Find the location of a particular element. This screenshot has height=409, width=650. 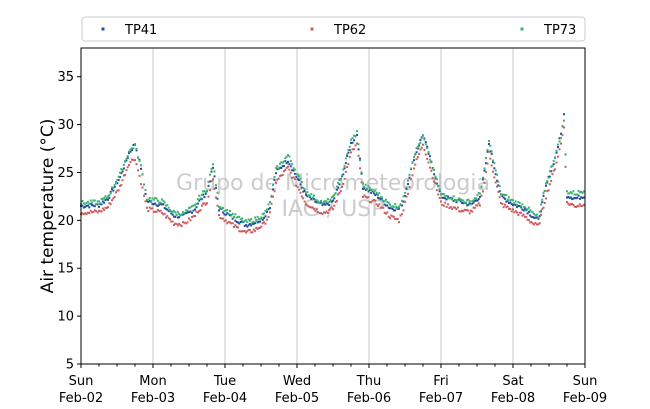

x-tick-date-label: Feb-05 is located at coordinates (297, 398).